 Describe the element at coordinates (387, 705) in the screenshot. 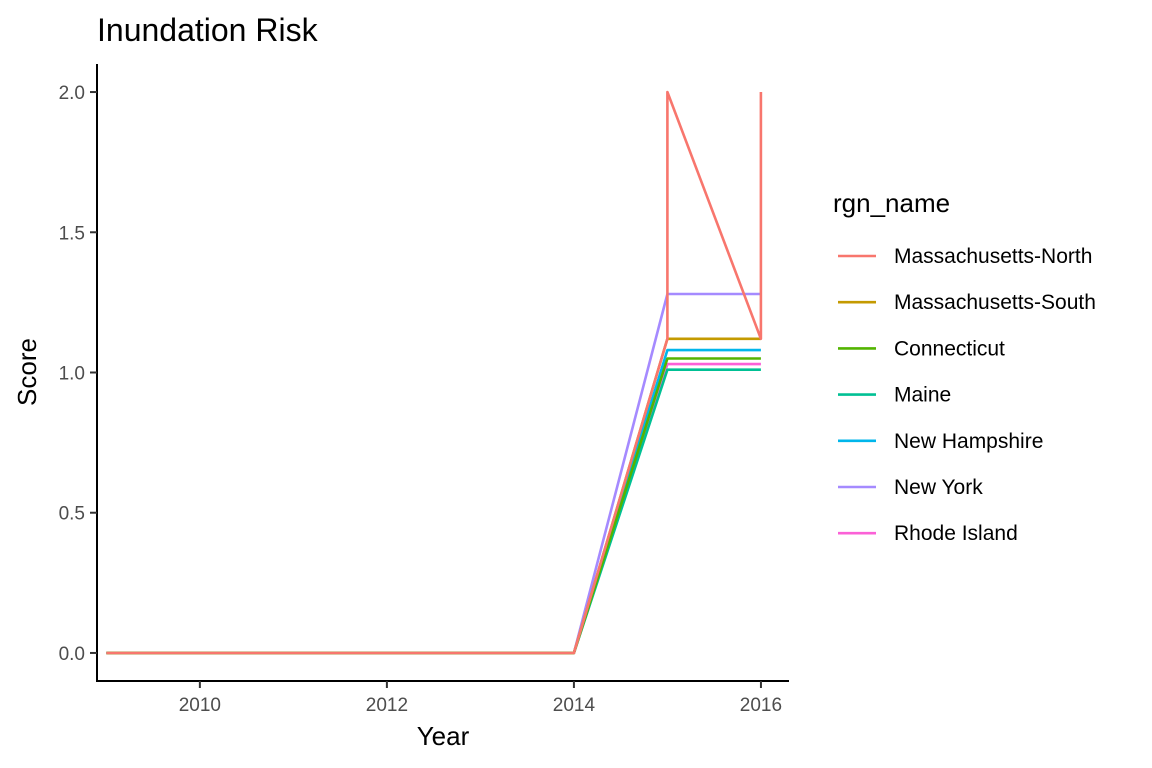

I see `x-tick-label: 2012` at that location.